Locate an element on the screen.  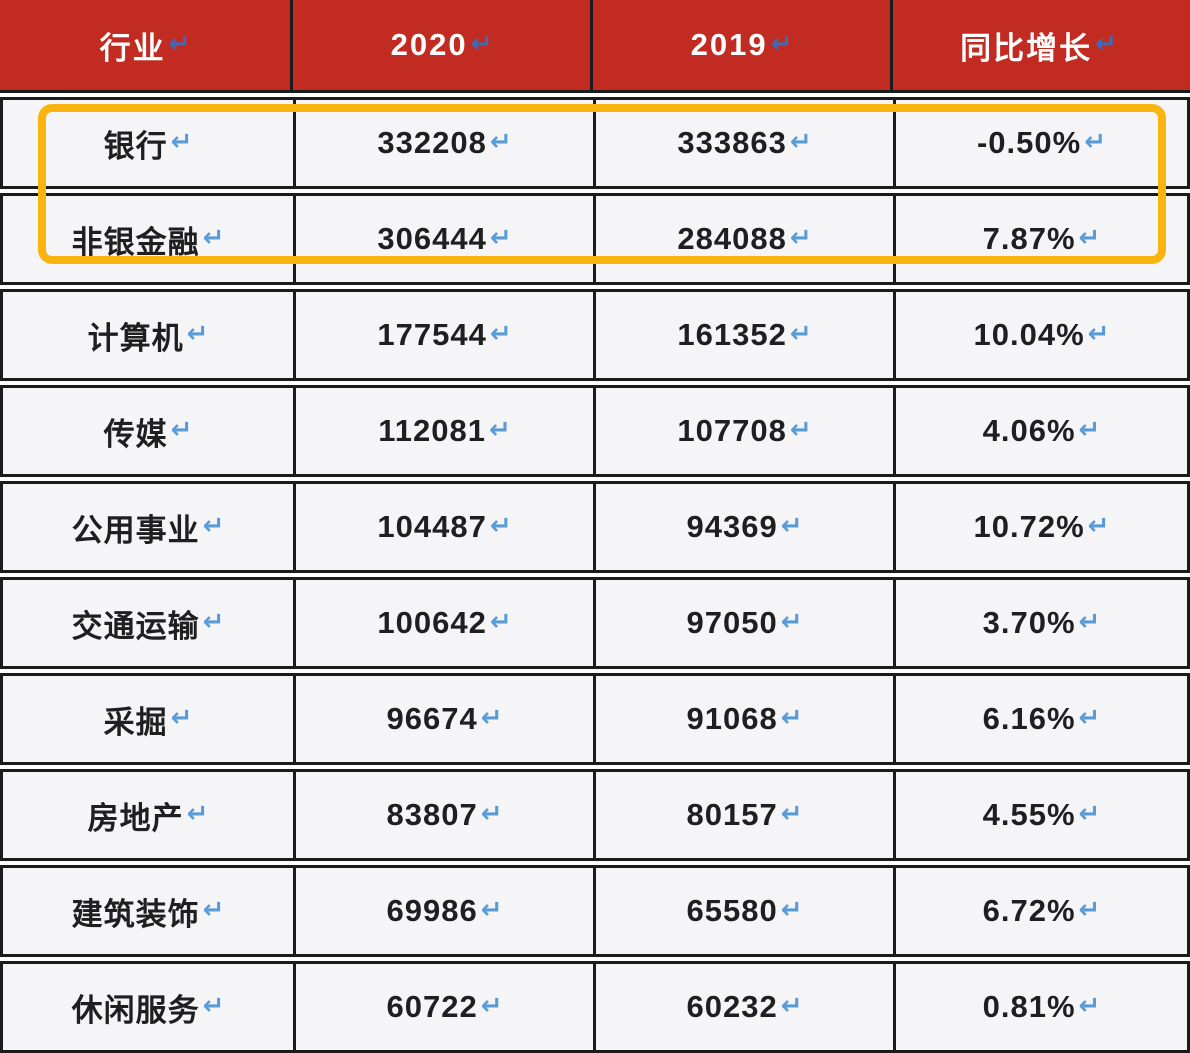
value-growth: 4.06% is located at coordinates (1029, 430).